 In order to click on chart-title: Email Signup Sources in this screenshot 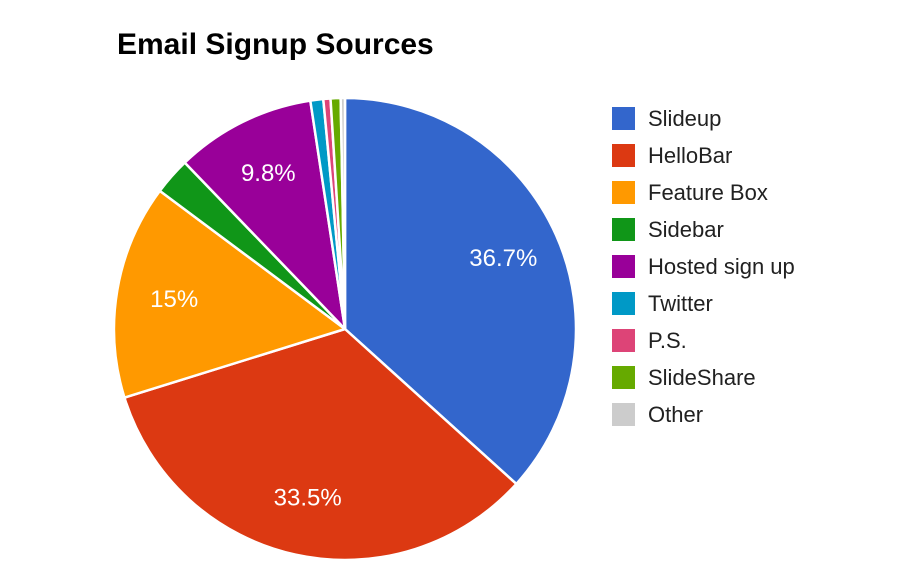, I will do `click(275, 44)`.